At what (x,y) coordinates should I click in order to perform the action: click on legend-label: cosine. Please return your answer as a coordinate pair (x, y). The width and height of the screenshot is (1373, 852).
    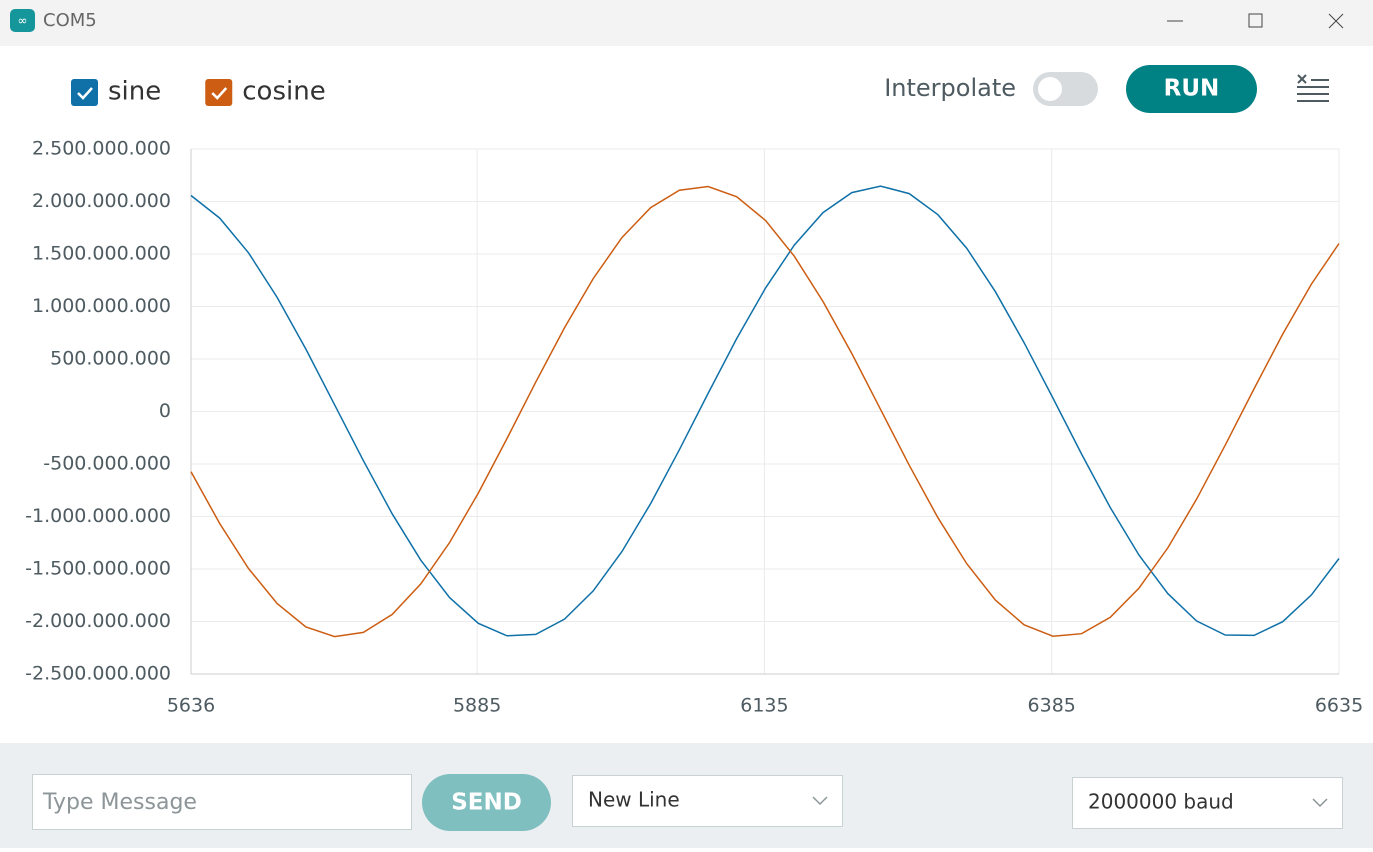
    Looking at the image, I should click on (283, 92).